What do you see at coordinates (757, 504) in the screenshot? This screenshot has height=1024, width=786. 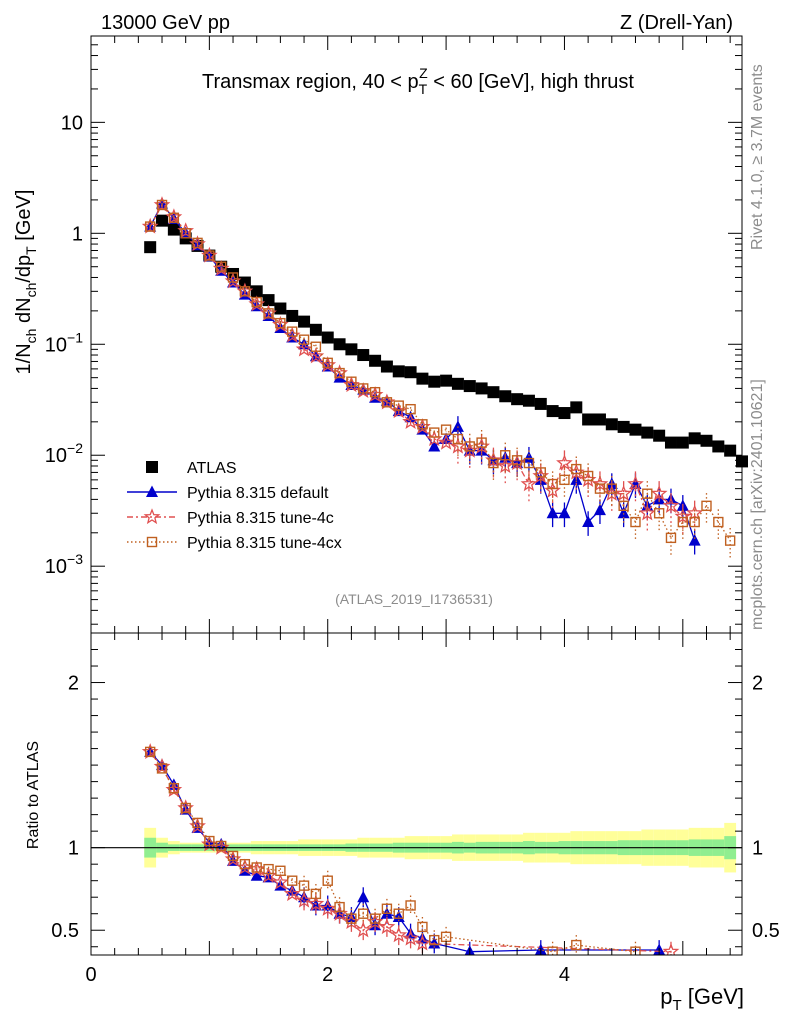 I see `mcplots-source-label: mcplots.cern.ch [arXiv:2401.10621]` at bounding box center [757, 504].